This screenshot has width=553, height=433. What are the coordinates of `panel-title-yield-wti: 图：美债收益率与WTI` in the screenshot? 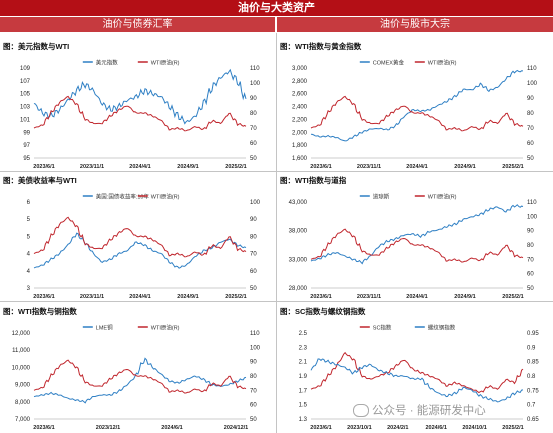 It's located at (40, 180).